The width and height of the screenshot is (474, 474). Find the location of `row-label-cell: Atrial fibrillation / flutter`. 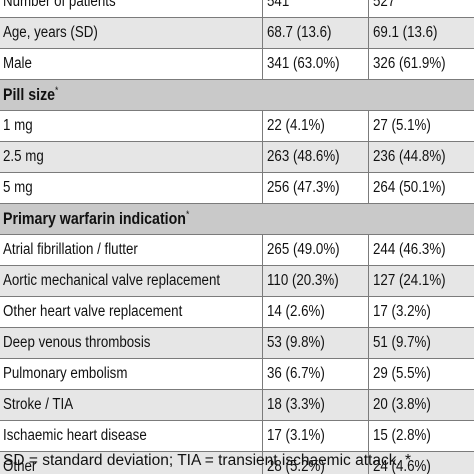

row-label-cell: Atrial fibrillation / flutter is located at coordinates (131, 250).